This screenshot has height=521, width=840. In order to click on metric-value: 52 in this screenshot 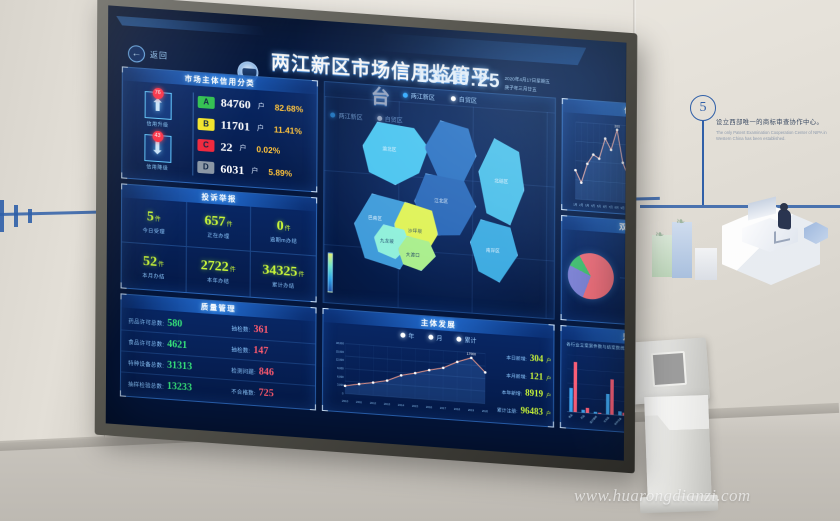, I will do `click(150, 261)`.